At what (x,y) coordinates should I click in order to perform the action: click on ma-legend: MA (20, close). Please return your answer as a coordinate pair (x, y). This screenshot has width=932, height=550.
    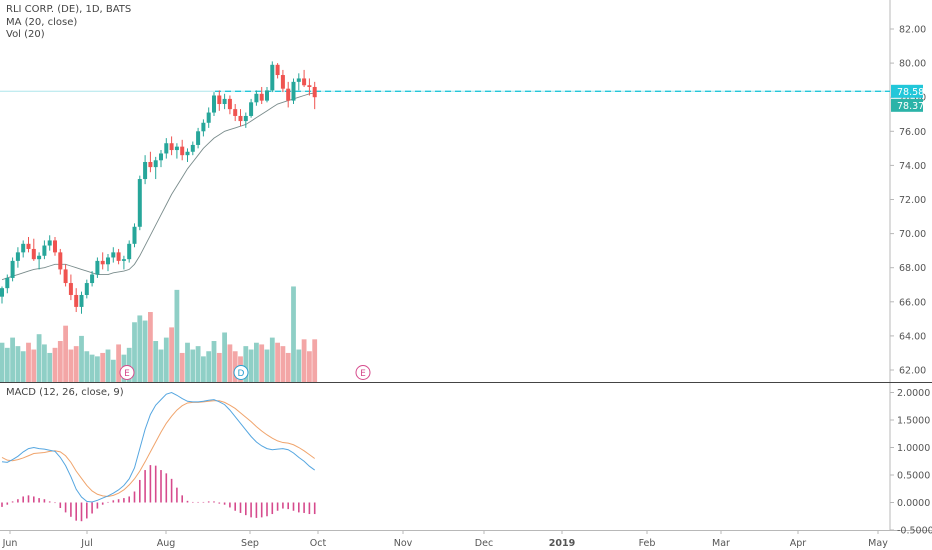
    Looking at the image, I should click on (42, 22).